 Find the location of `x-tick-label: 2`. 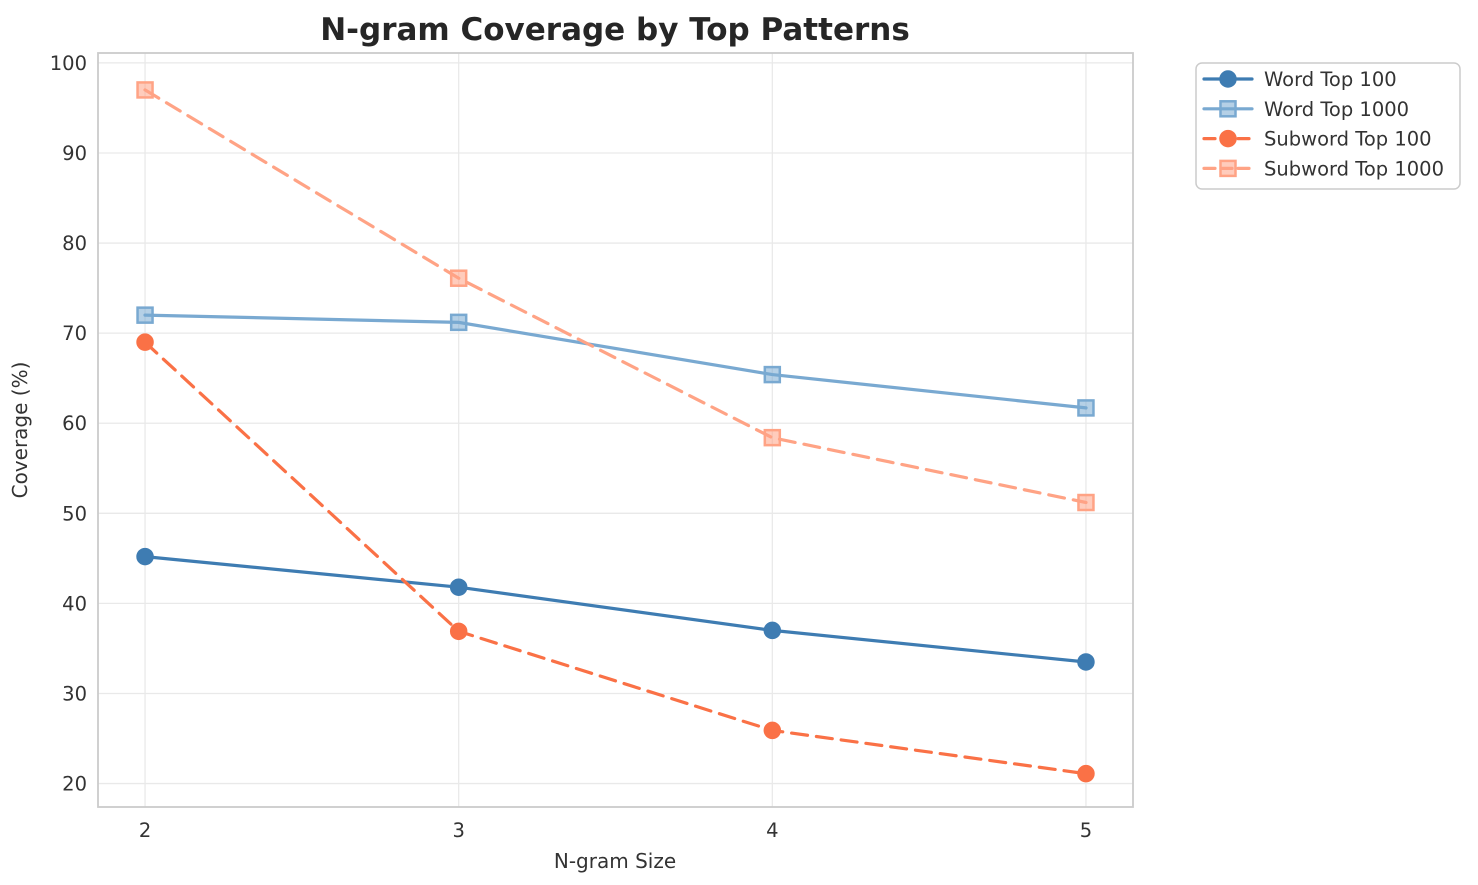

x-tick-label: 2 is located at coordinates (145, 830).